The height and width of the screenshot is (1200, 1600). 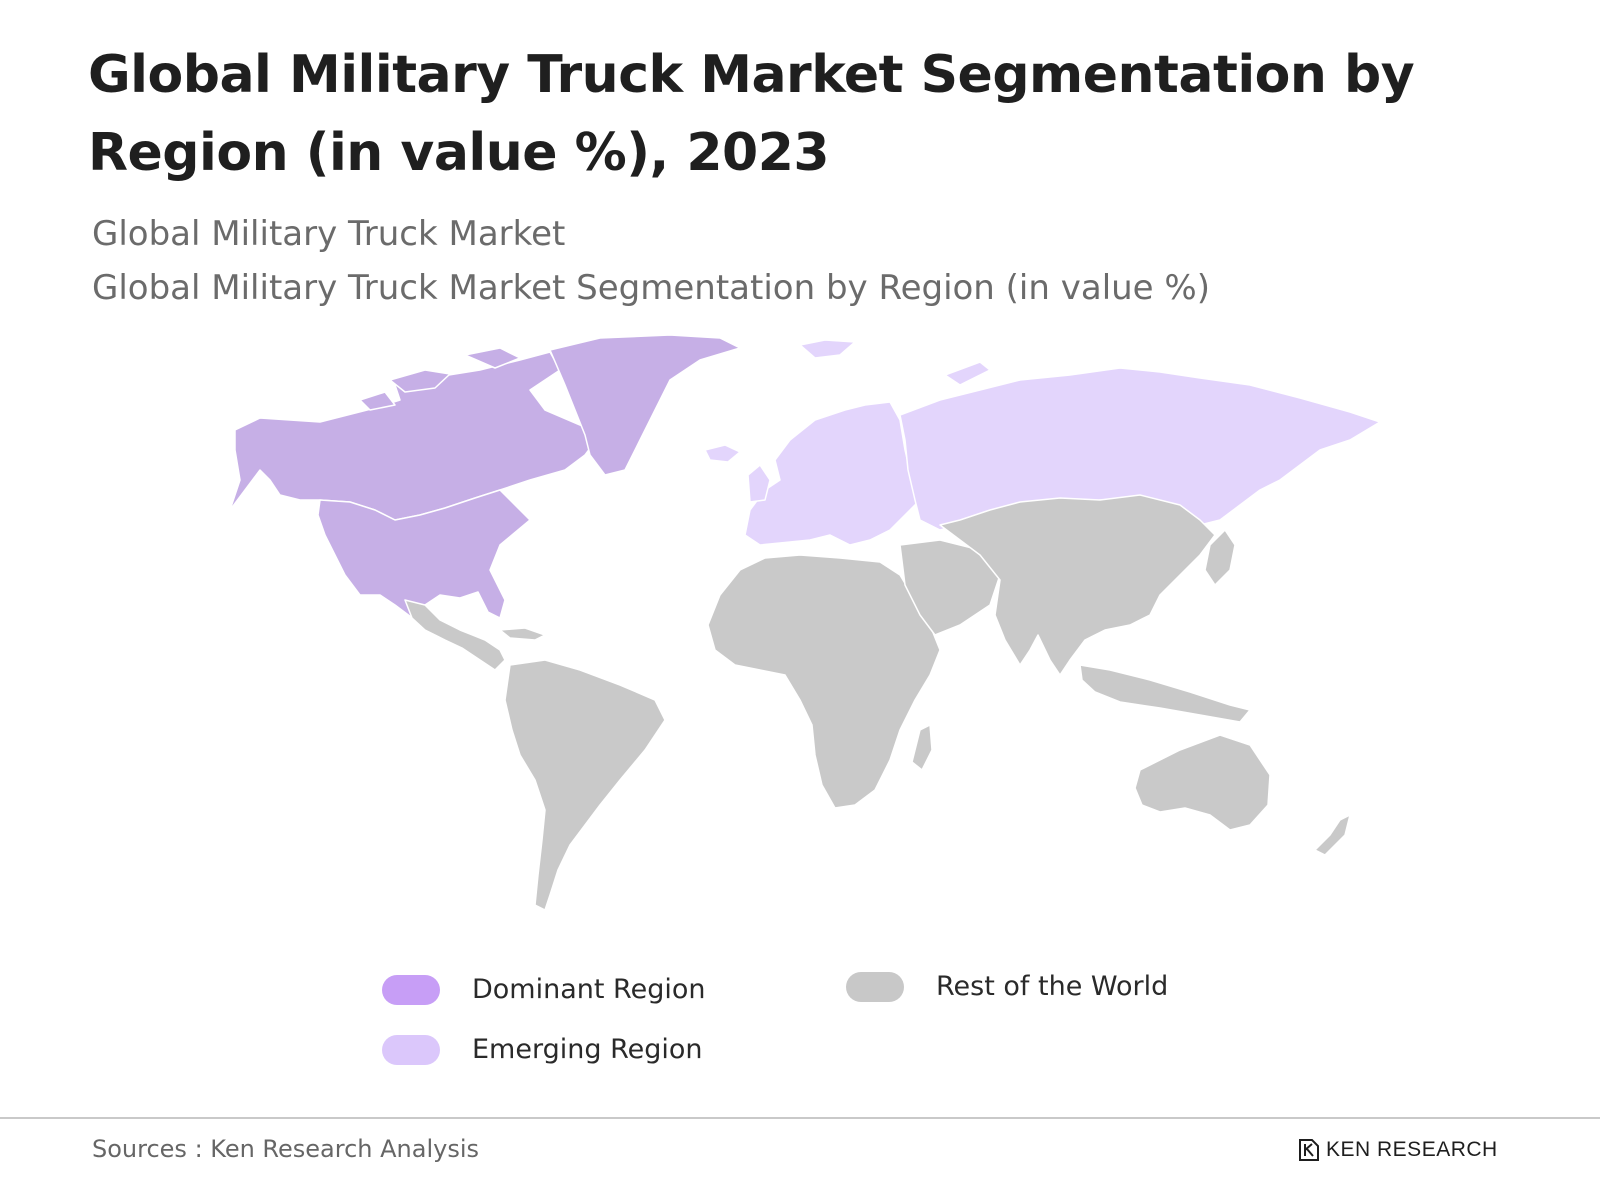 What do you see at coordinates (455, 635) in the screenshot?
I see `region-central-america` at bounding box center [455, 635].